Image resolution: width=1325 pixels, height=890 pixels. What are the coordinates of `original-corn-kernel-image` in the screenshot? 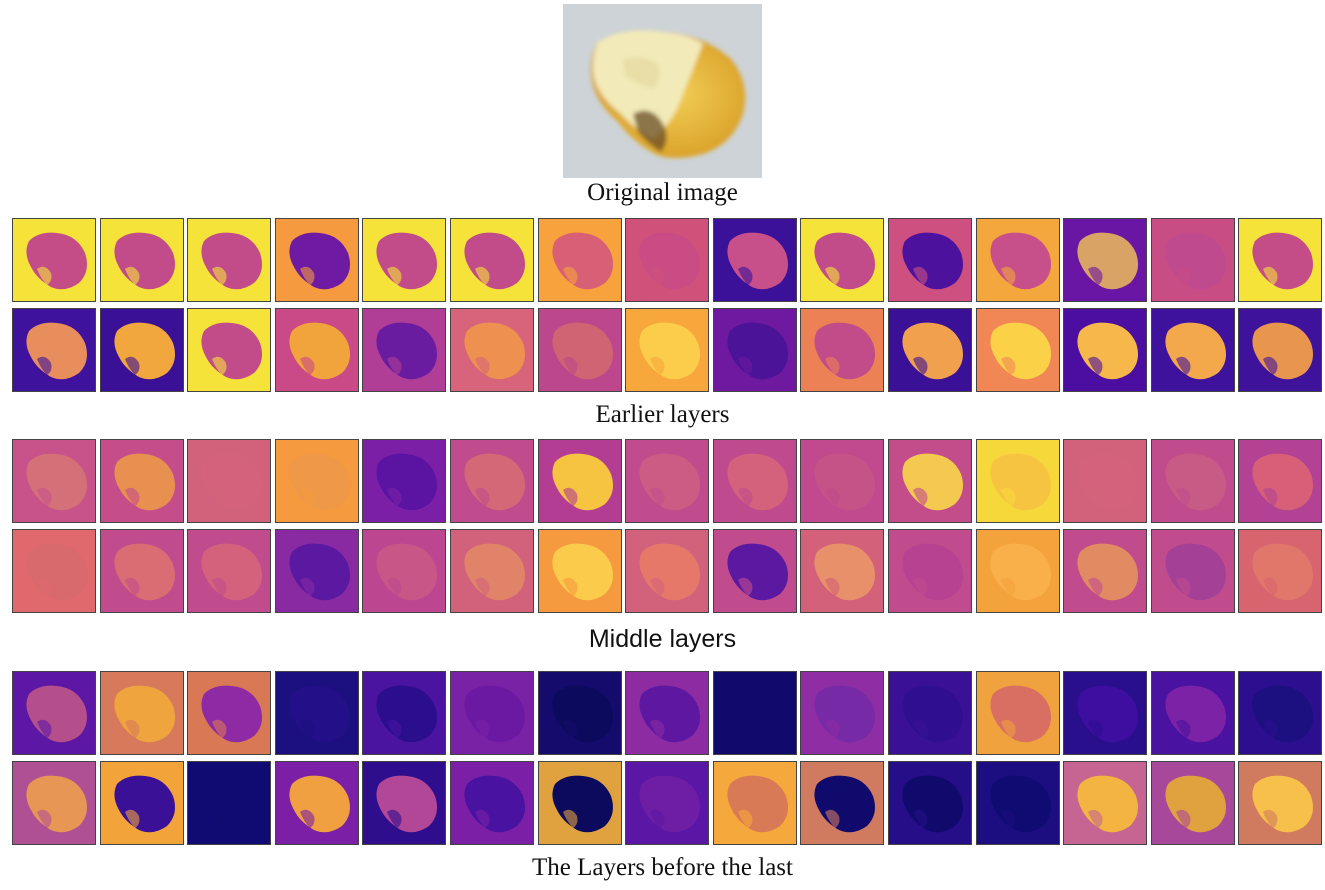 It's located at (662, 91).